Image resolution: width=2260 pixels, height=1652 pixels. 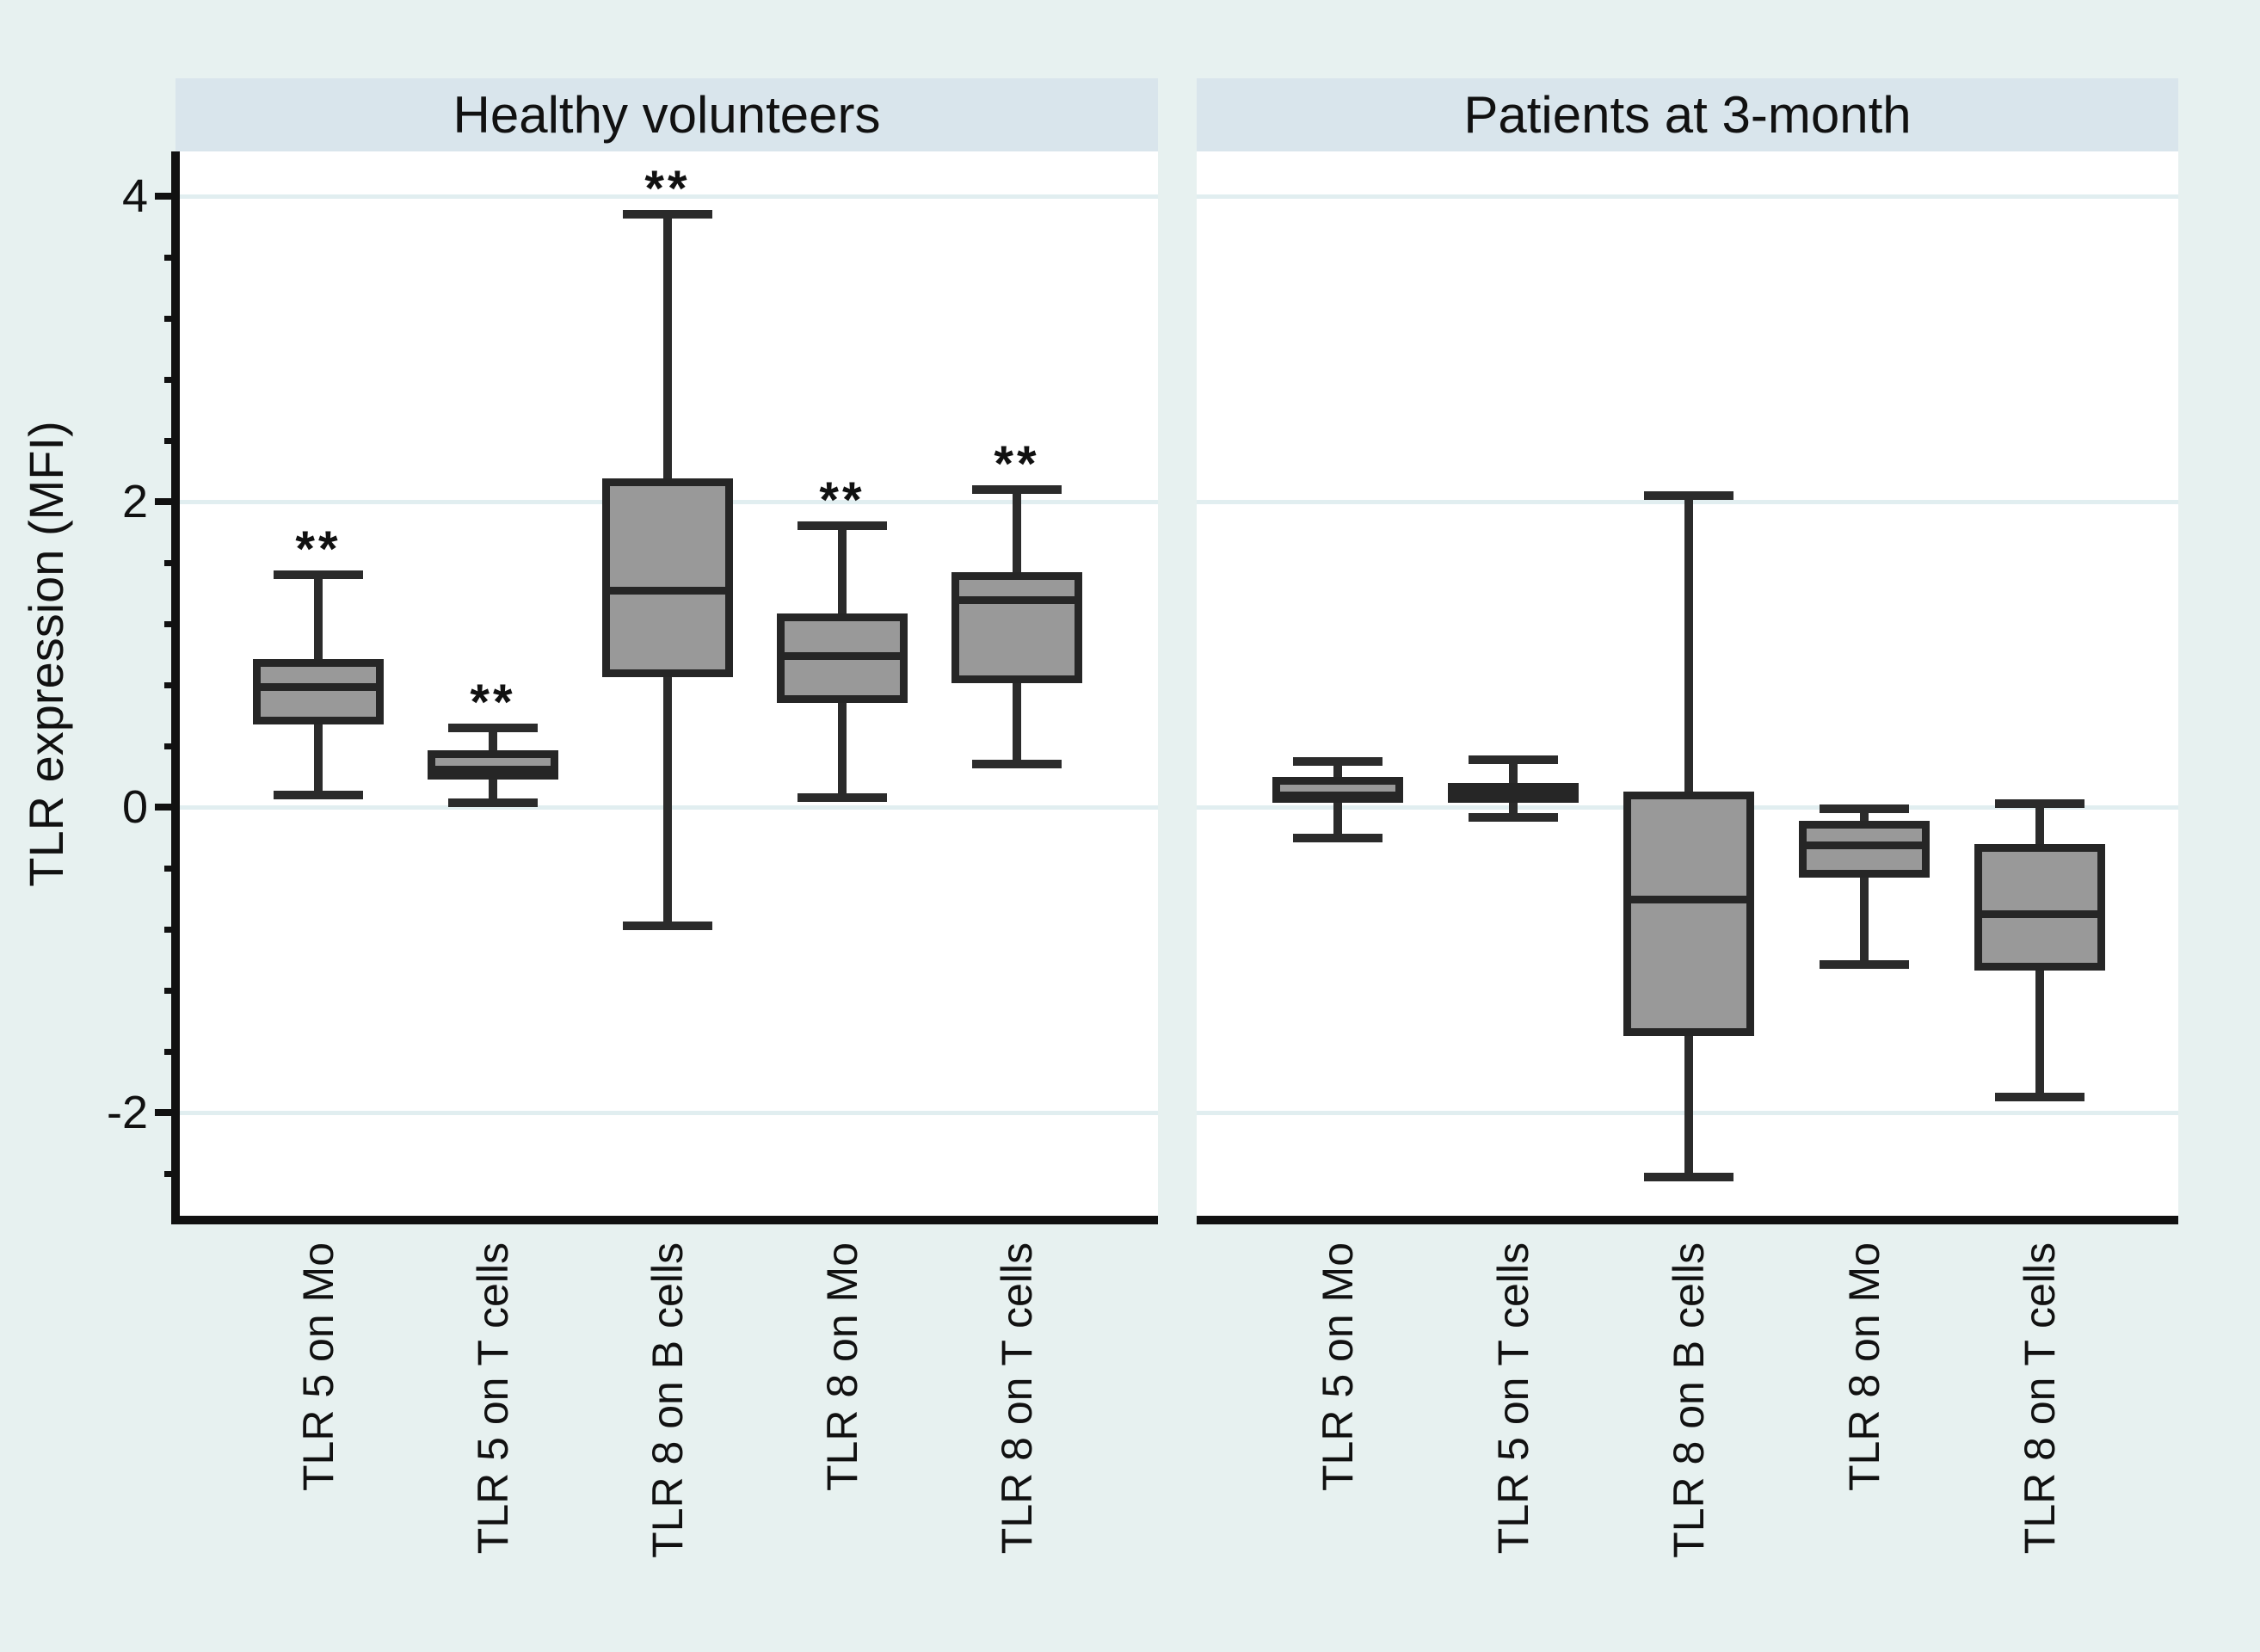 I want to click on y-minor-tick-1.6, so click(x=170, y=562).